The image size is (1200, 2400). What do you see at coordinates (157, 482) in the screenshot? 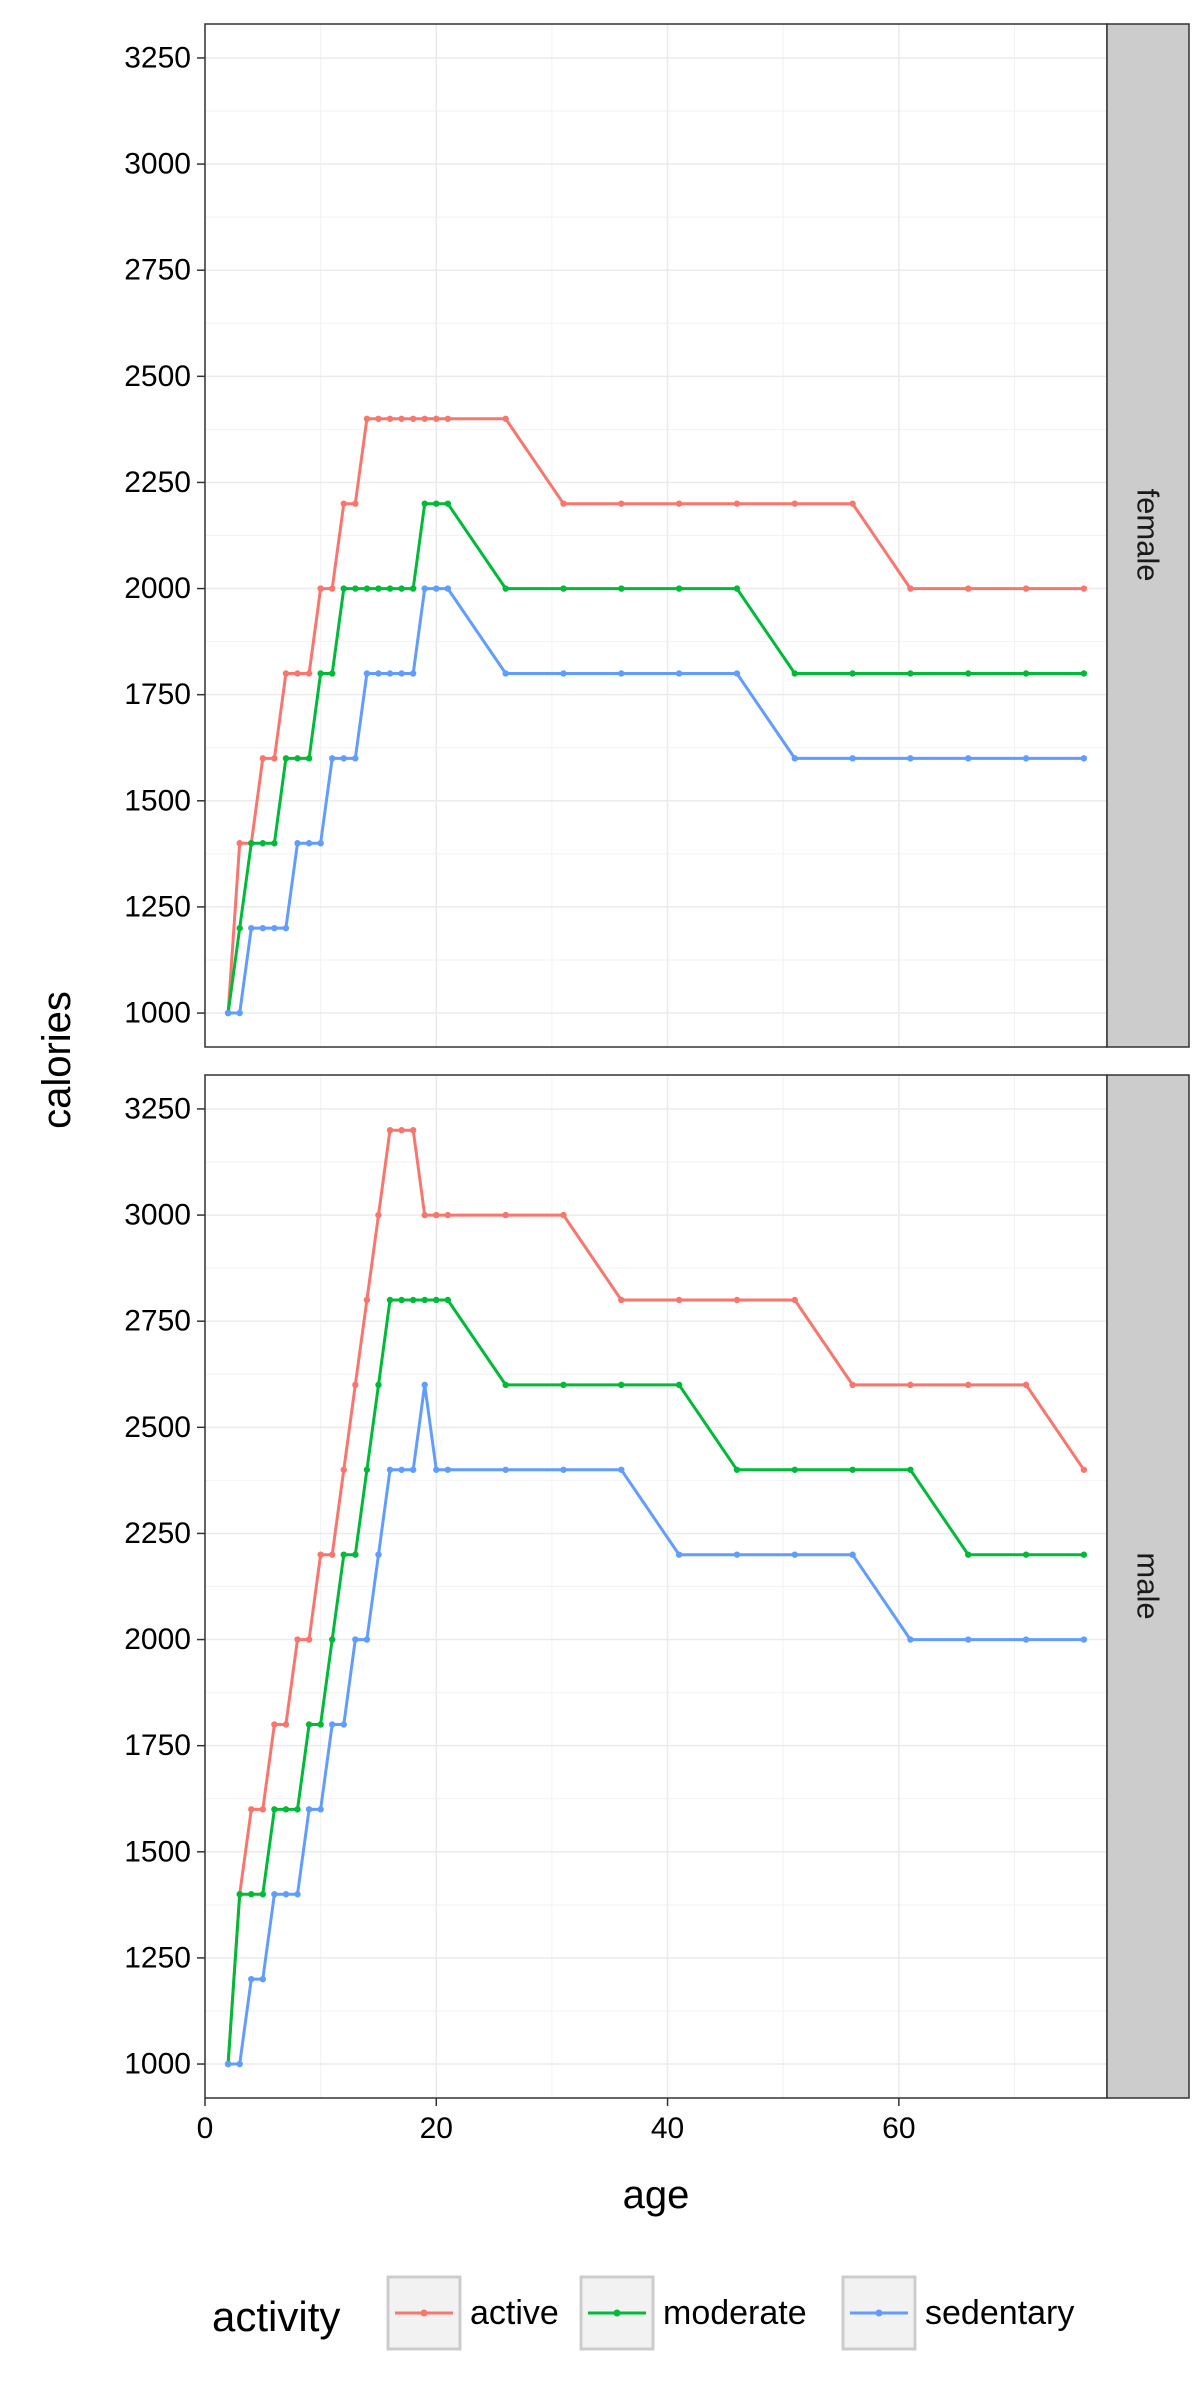
I see `y-tick-label: 2250` at bounding box center [157, 482].